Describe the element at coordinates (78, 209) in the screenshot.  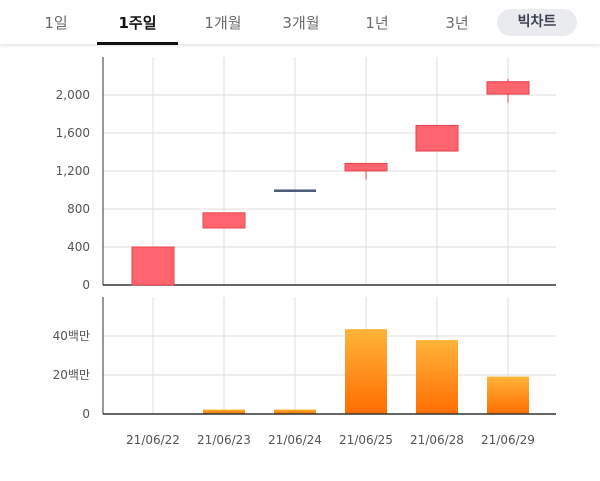
I see `price-tick-label: 800` at that location.